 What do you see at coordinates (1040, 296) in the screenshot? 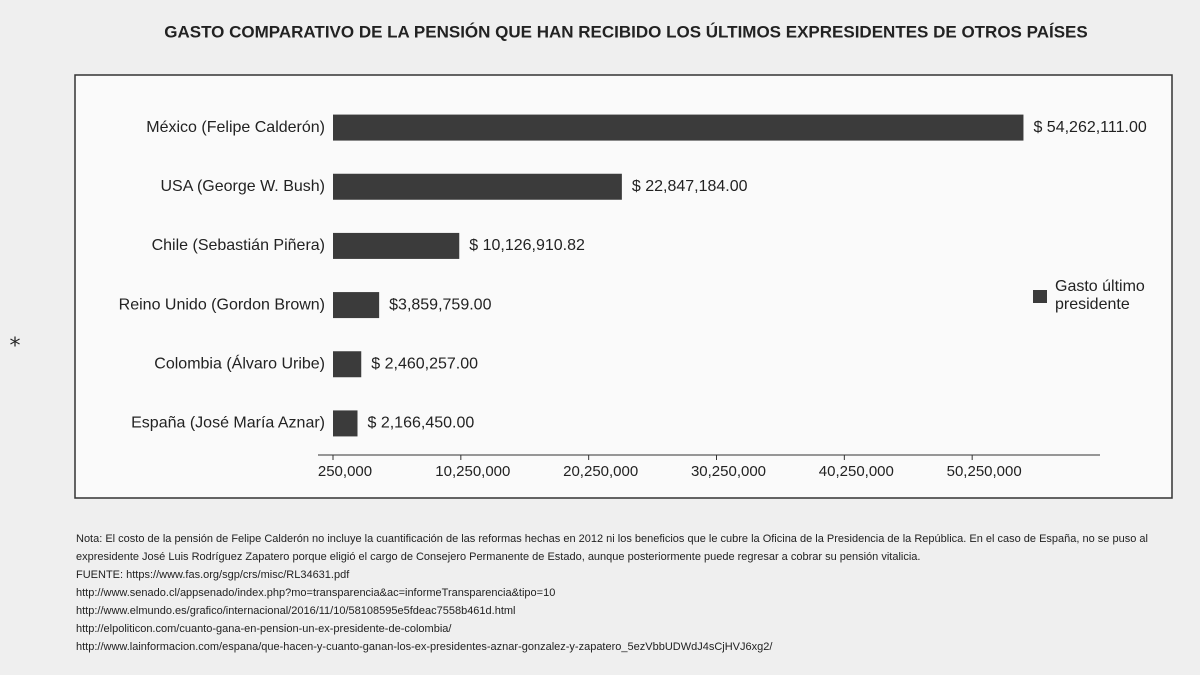
I see `legend-swatch` at bounding box center [1040, 296].